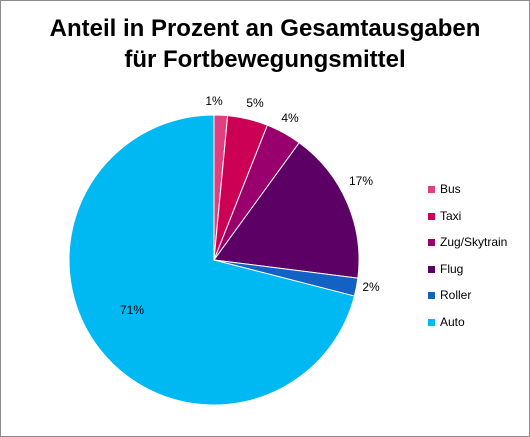 The width and height of the screenshot is (530, 437). I want to click on data-label-roller: 2%, so click(371, 287).